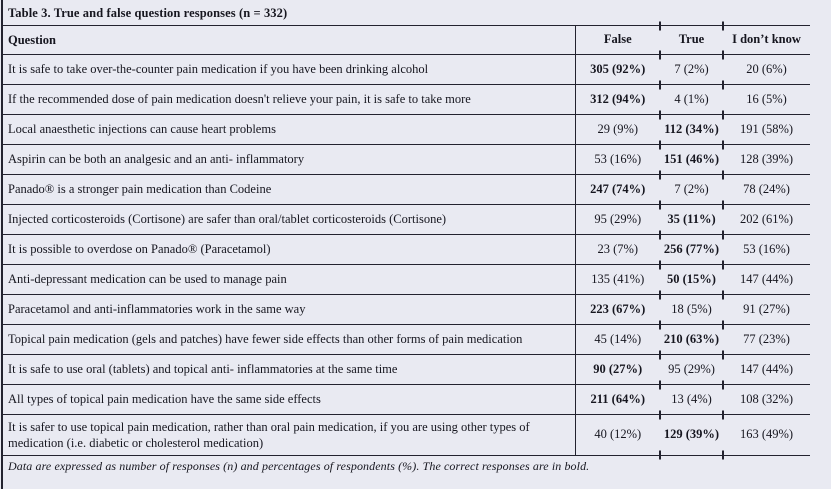 The width and height of the screenshot is (831, 489). I want to click on column-header-false: False, so click(617, 40).